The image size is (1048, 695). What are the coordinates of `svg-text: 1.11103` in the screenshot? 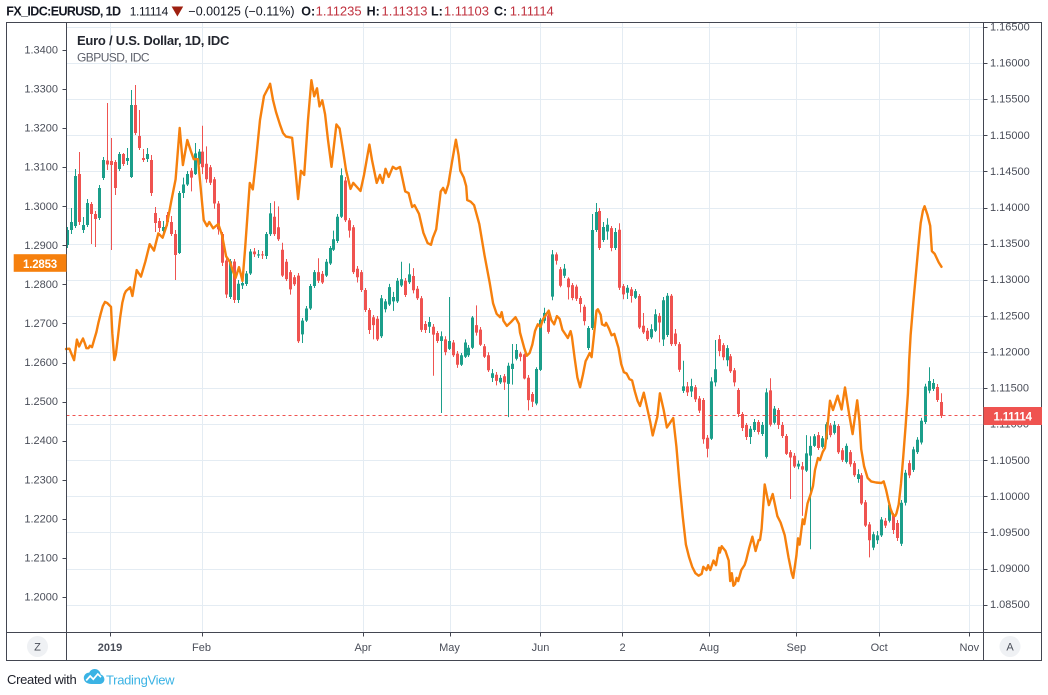 It's located at (466, 11).